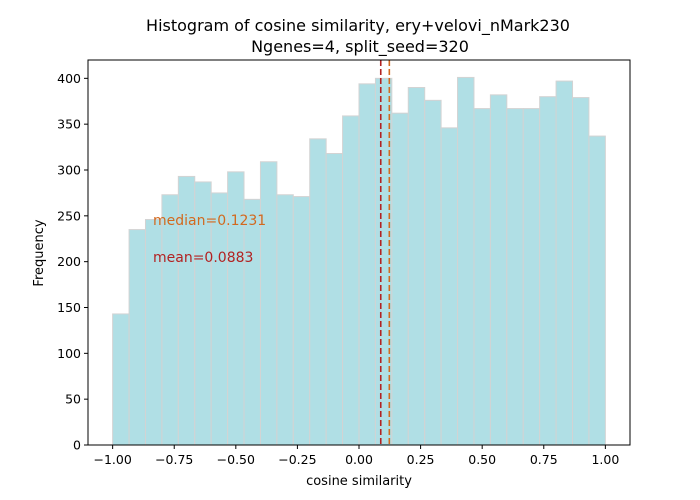 The height and width of the screenshot is (500, 700). I want to click on y-axis-ticks: 0 50 100 150 200 250 300 350 400, so click(72, 262).